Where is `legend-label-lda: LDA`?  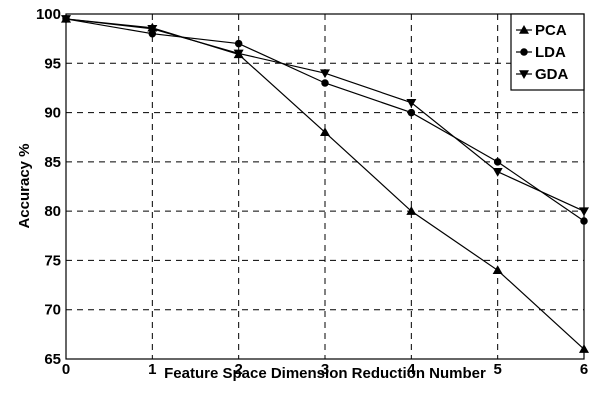 legend-label-lda: LDA is located at coordinates (550, 52).